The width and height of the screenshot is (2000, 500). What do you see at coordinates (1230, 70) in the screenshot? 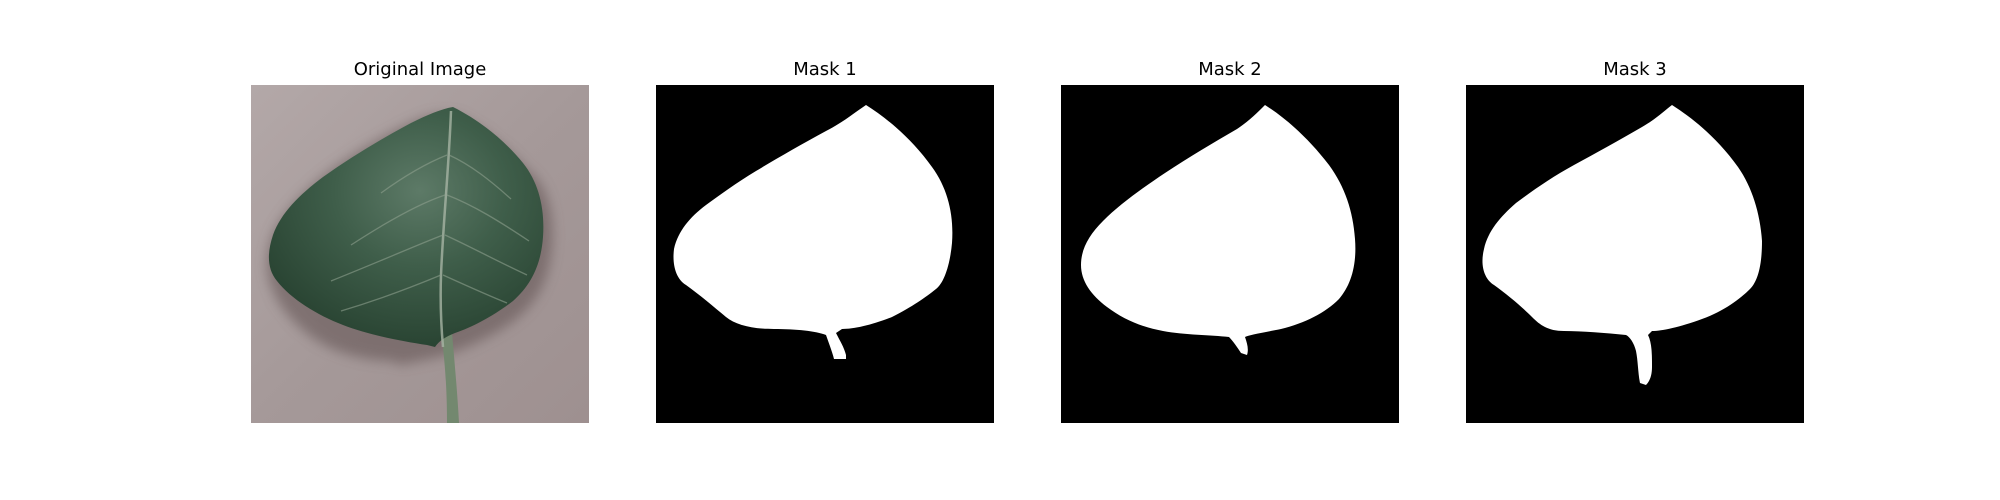
I see `panel-title: Mask 2` at bounding box center [1230, 70].